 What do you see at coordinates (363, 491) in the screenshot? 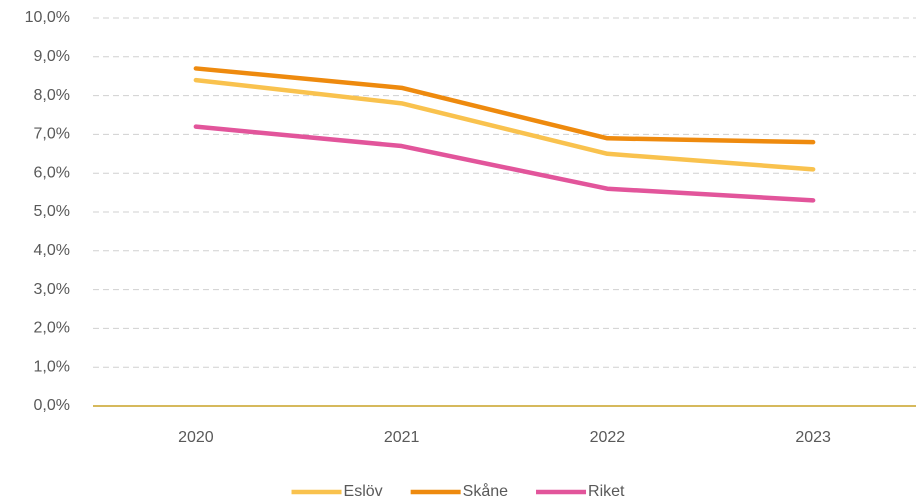
I see `legend-label: Eslöv` at bounding box center [363, 491].